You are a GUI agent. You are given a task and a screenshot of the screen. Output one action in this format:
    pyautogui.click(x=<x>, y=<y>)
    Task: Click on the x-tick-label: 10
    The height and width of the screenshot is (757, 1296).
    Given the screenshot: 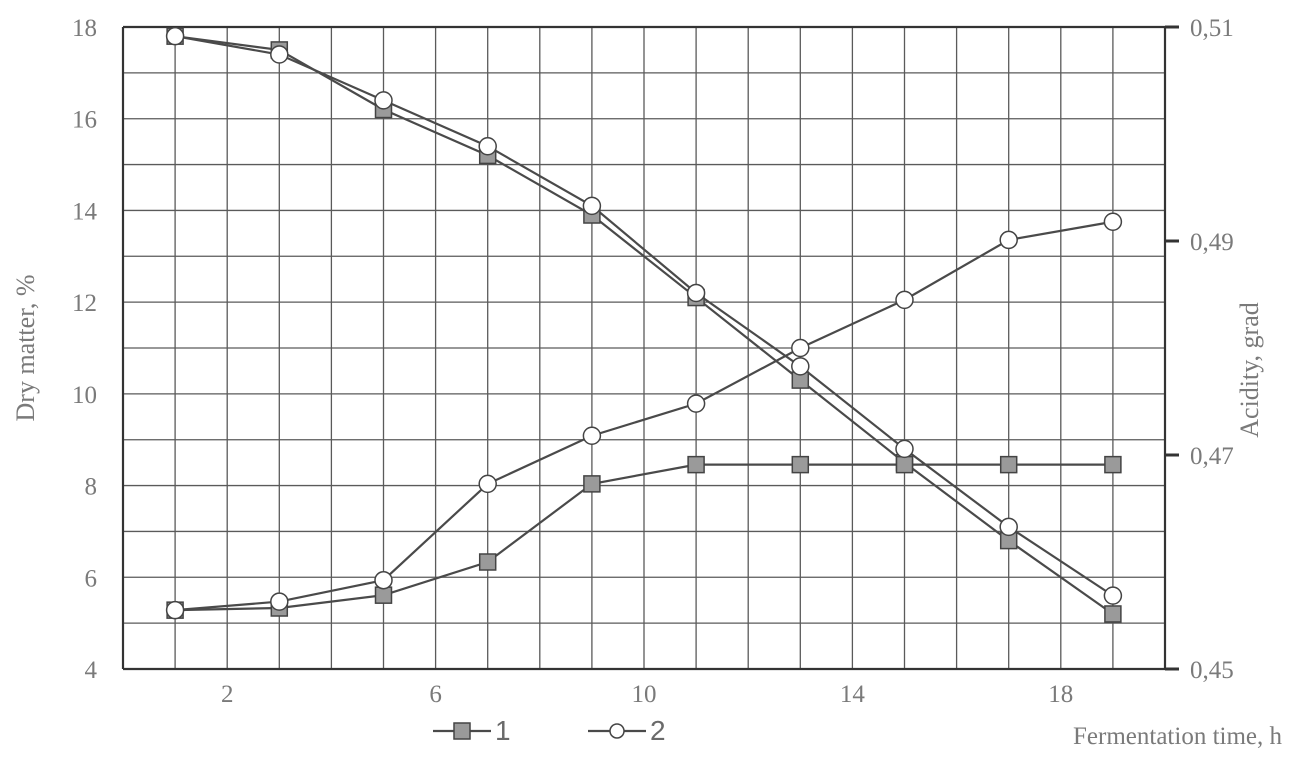 What is the action you would take?
    pyautogui.click(x=644, y=694)
    